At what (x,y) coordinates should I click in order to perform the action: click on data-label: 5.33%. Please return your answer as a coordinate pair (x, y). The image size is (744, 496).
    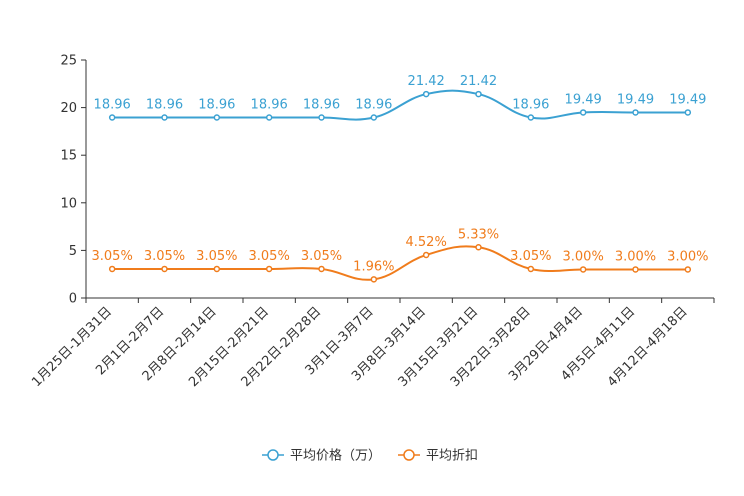
    Looking at the image, I should click on (478, 234).